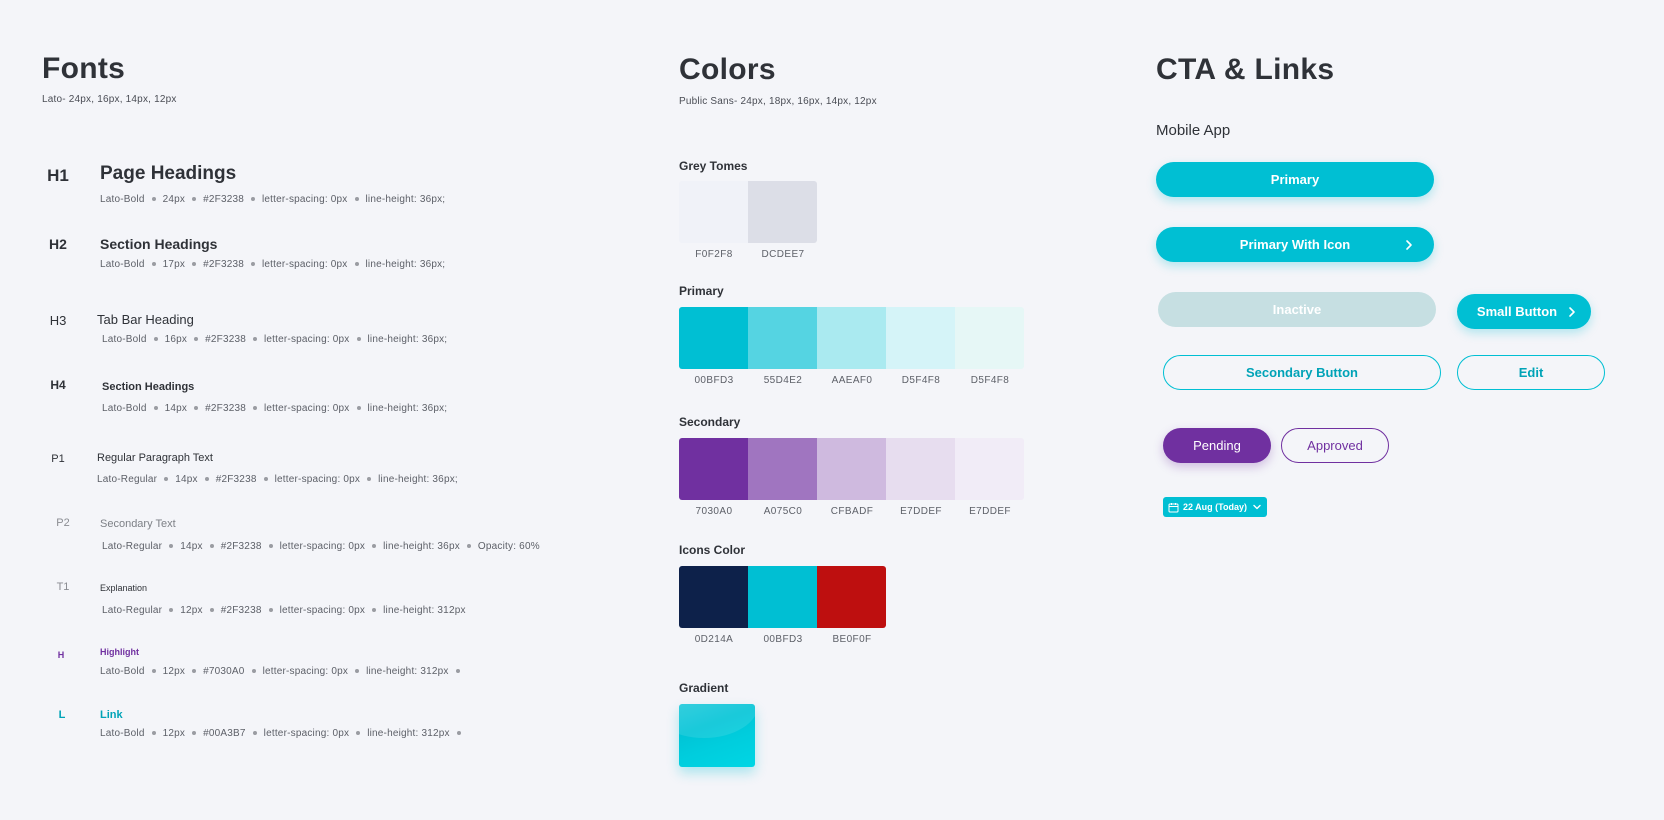 The image size is (1664, 820). I want to click on edit-button-label: Edit, so click(1531, 372).